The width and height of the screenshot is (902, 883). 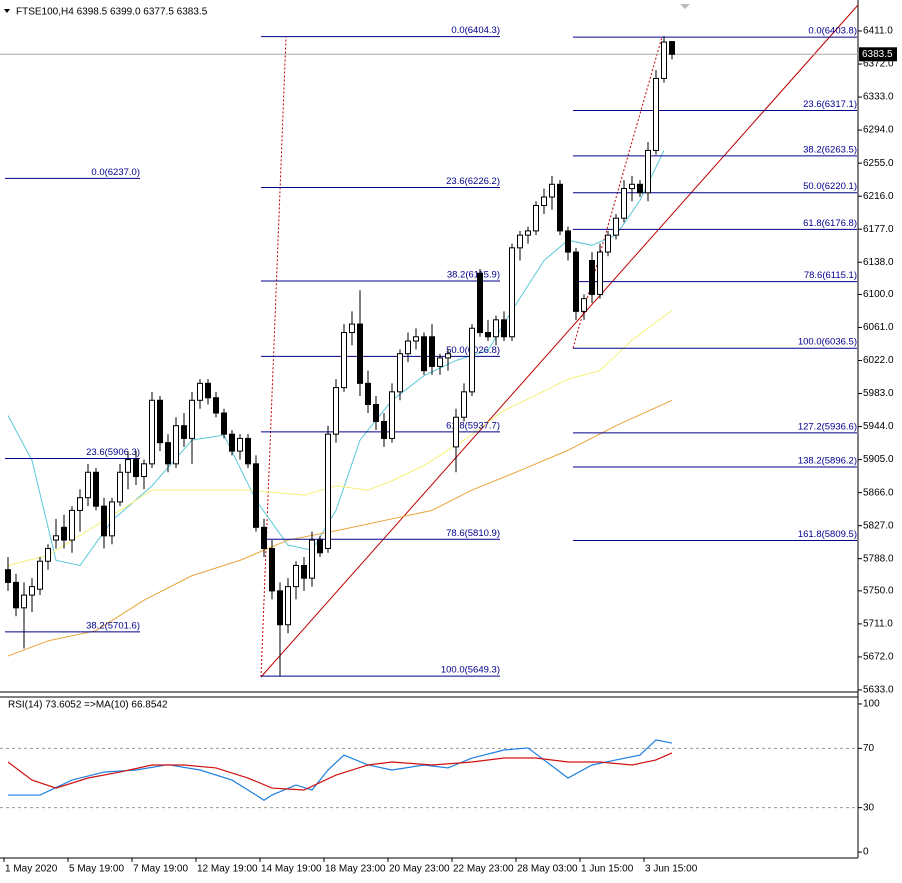 What do you see at coordinates (871, 704) in the screenshot?
I see `y-tick-label: 100` at bounding box center [871, 704].